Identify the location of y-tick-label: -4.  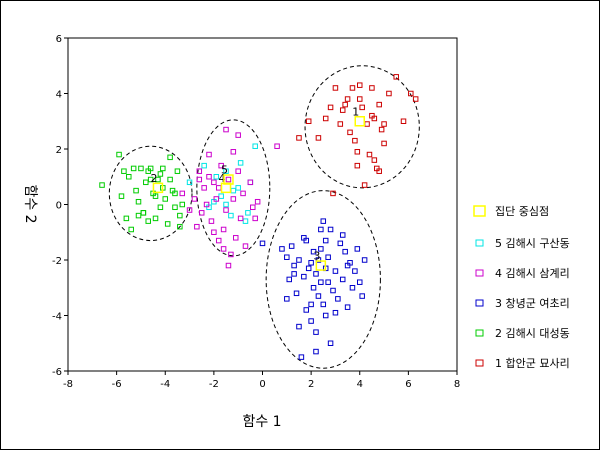
(57, 317).